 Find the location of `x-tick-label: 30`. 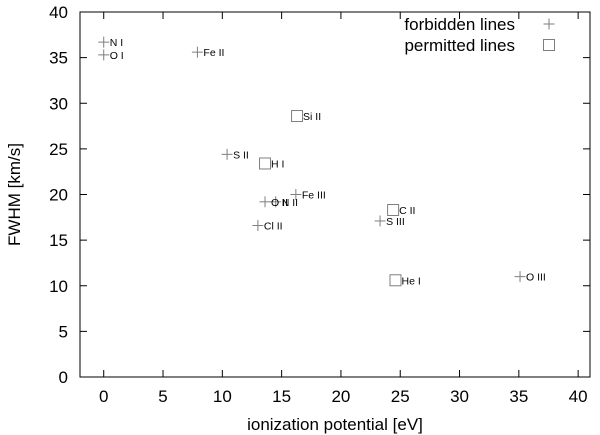

x-tick-label: 30 is located at coordinates (459, 396).